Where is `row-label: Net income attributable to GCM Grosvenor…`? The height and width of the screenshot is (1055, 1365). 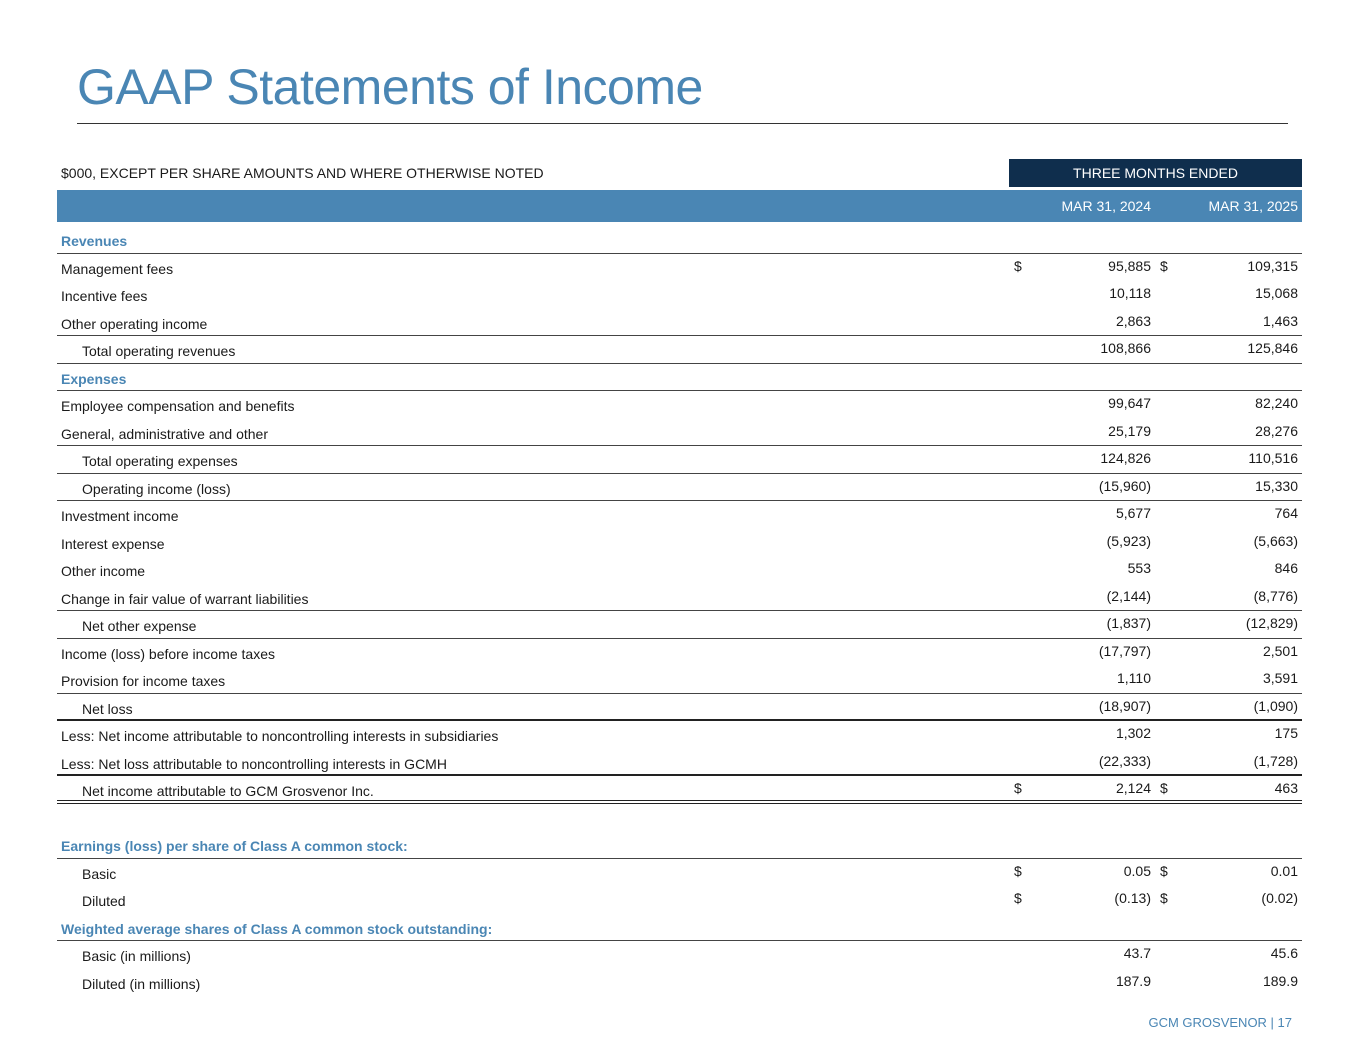 row-label: Net income attributable to GCM Grosvenor… is located at coordinates (228, 791).